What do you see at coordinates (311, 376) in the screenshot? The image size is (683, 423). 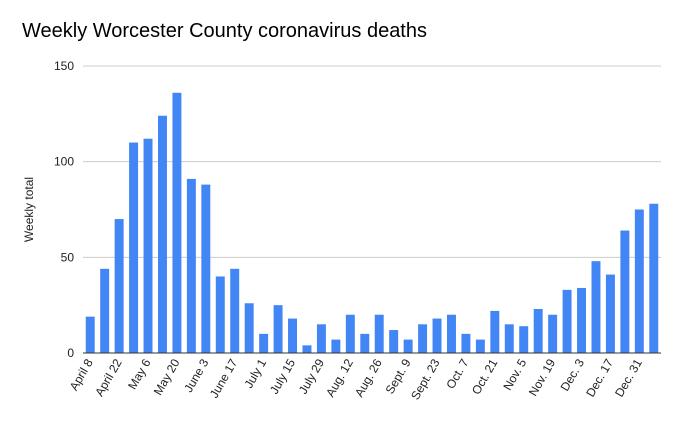 I see `x-tick-label: July 29` at bounding box center [311, 376].